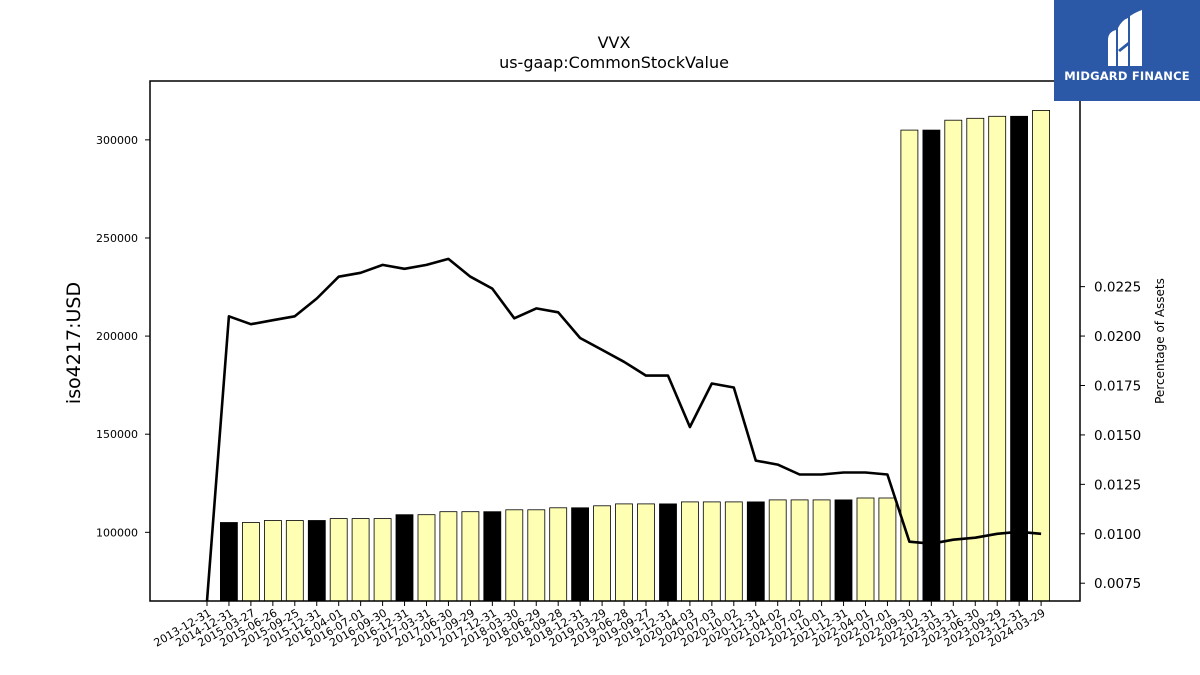 This screenshot has width=1200, height=675. Describe the element at coordinates (1117, 386) in the screenshot. I see `y2-tick-label-0.0175: 0.0175` at that location.